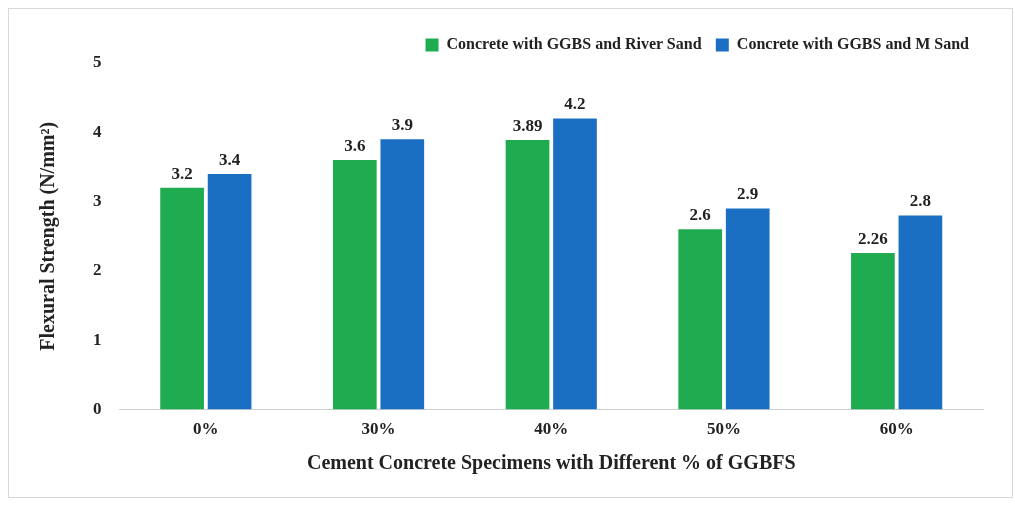  What do you see at coordinates (527, 125) in the screenshot?
I see `data-label: 3.89` at bounding box center [527, 125].